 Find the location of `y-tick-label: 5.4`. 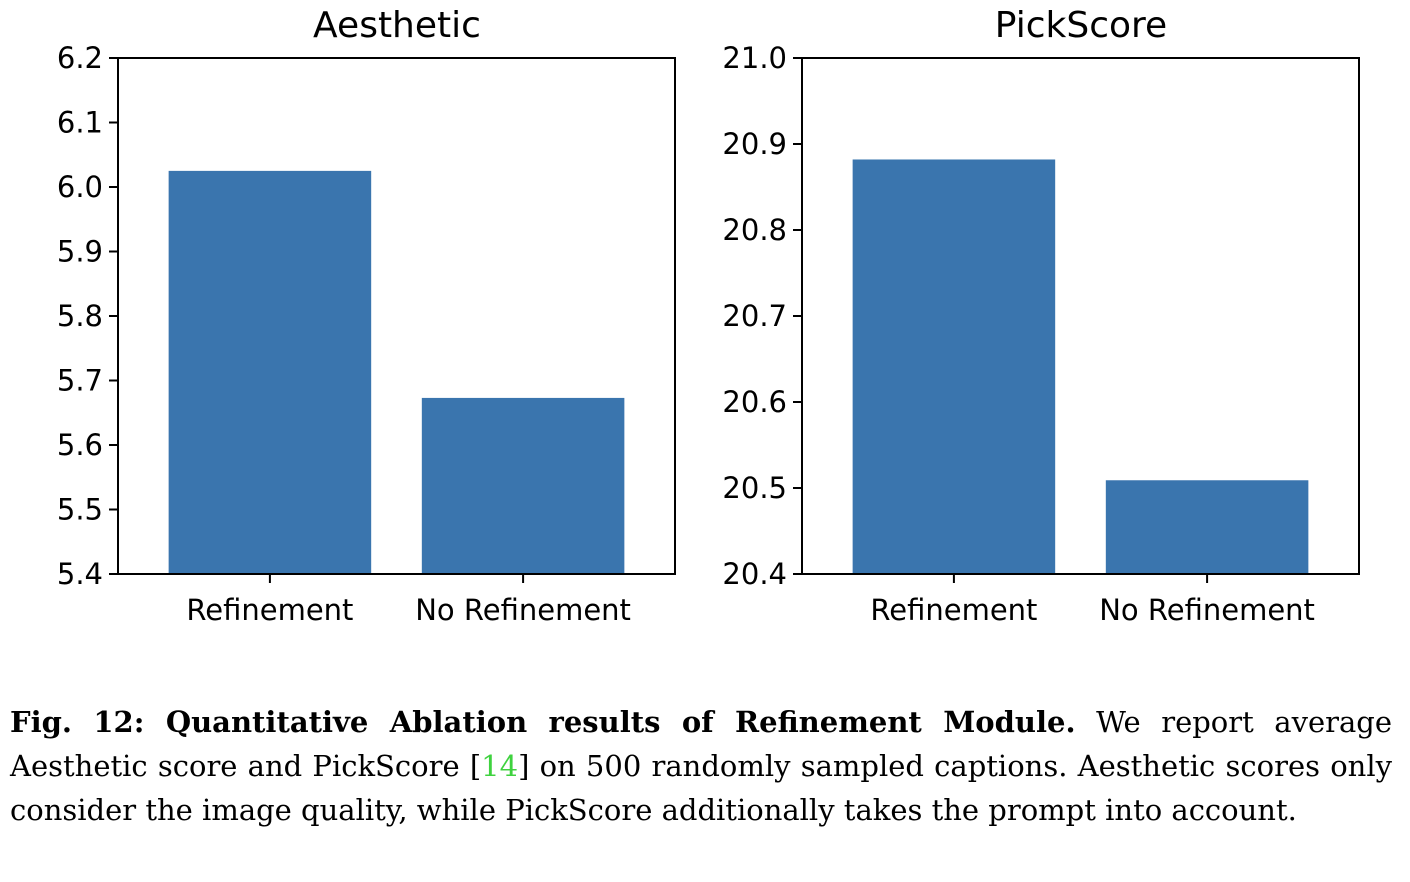

y-tick-label: 5.4 is located at coordinates (80, 574).